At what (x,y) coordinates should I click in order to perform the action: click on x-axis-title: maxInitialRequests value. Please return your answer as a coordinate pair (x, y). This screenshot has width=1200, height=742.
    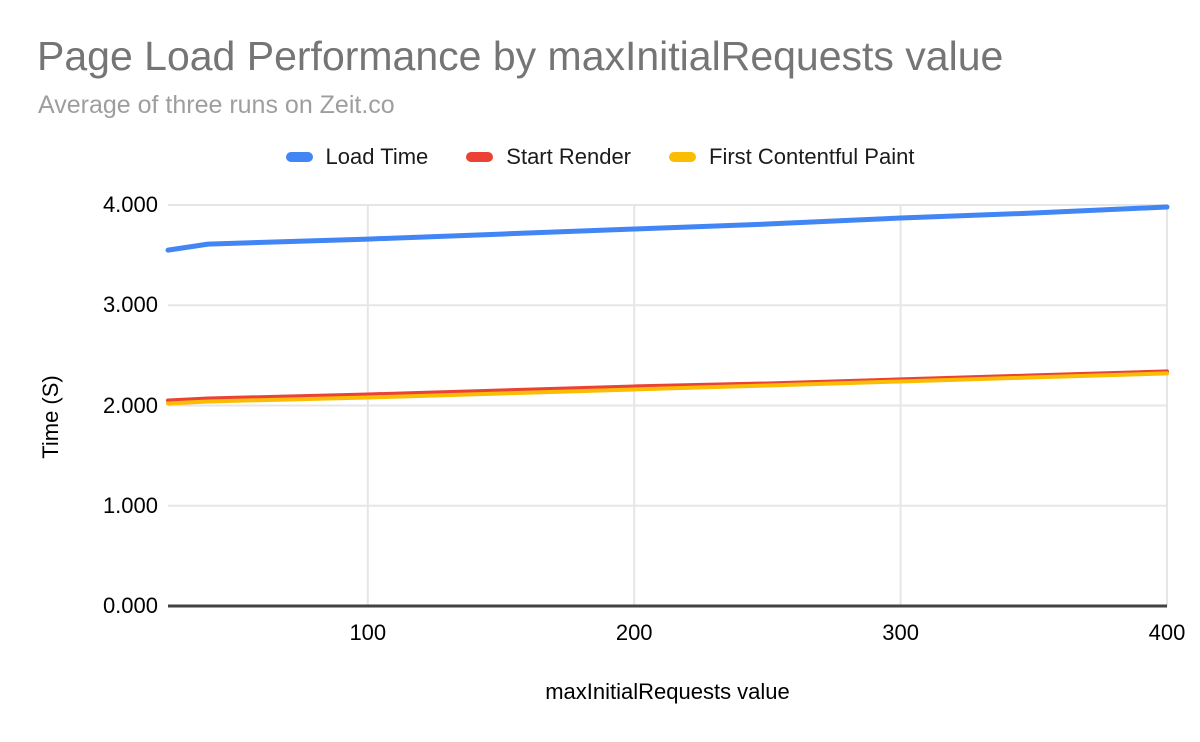
    Looking at the image, I should click on (667, 691).